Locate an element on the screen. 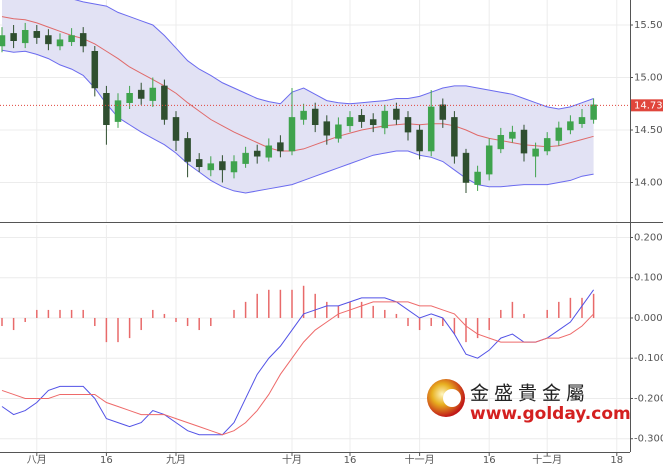  logo-inner is located at coordinates (452, 398).